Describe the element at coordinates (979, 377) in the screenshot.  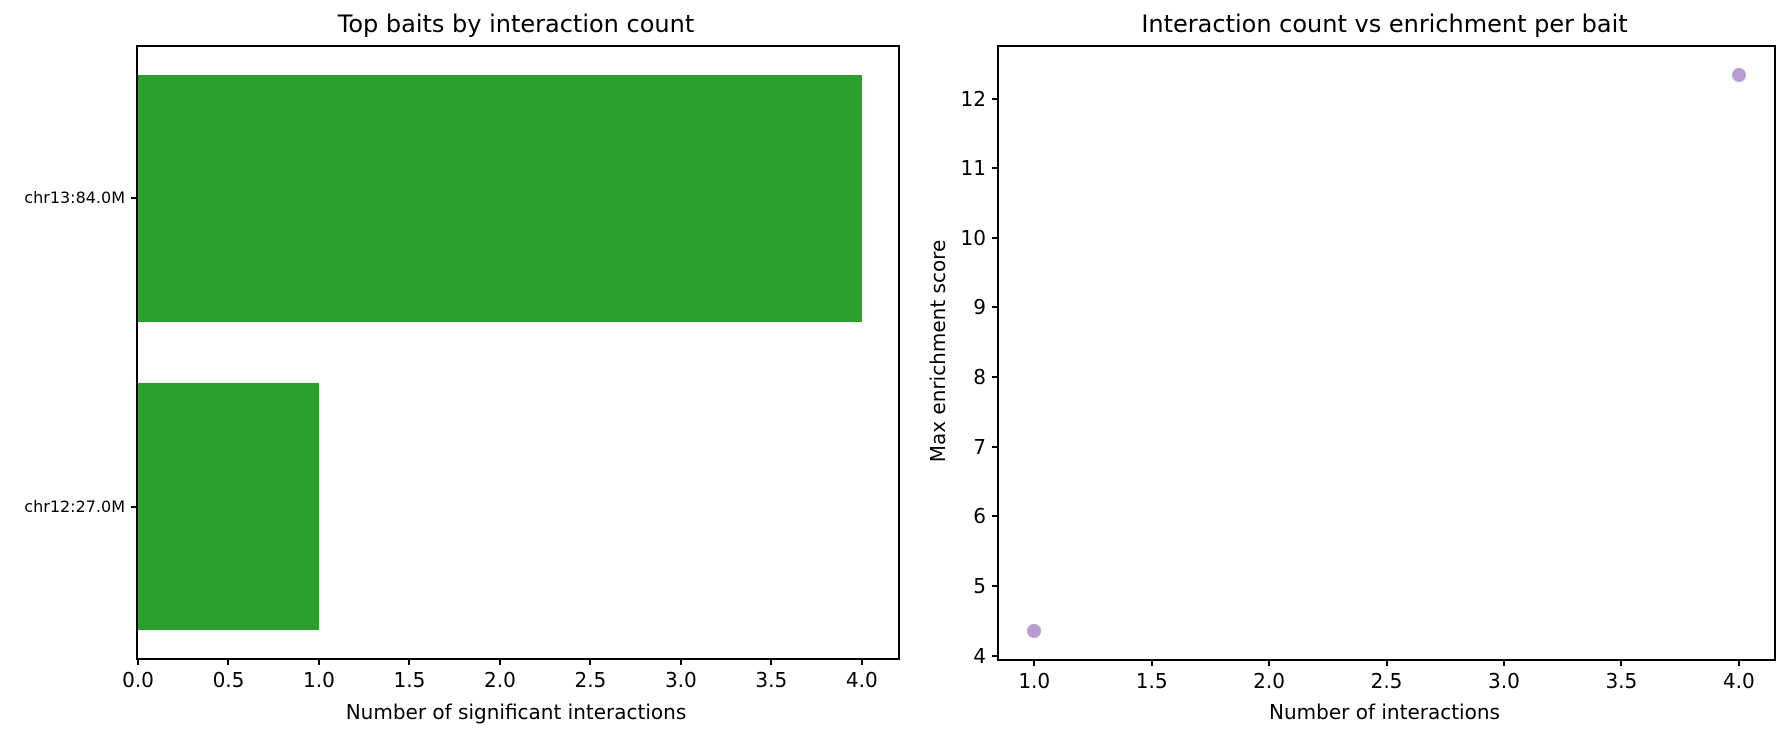
I see `y-tick-label: 8` at that location.